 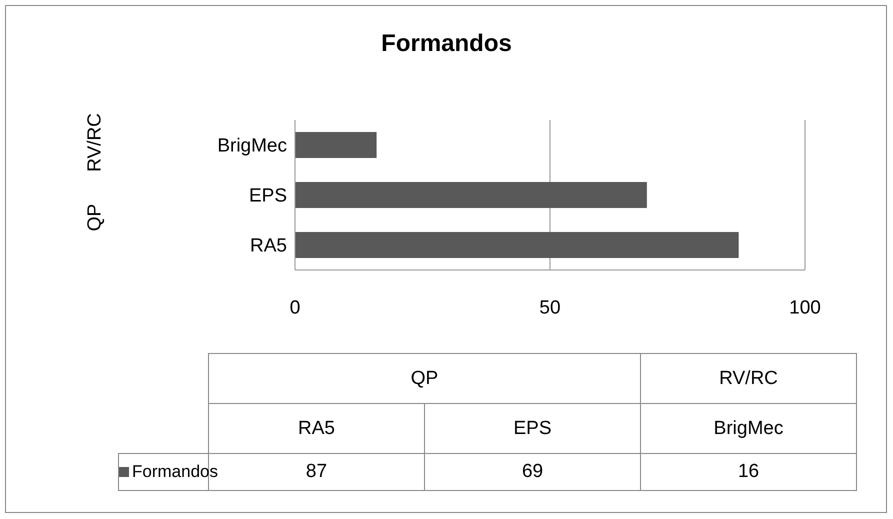 What do you see at coordinates (295, 307) in the screenshot?
I see `x-tick-label: 0` at bounding box center [295, 307].